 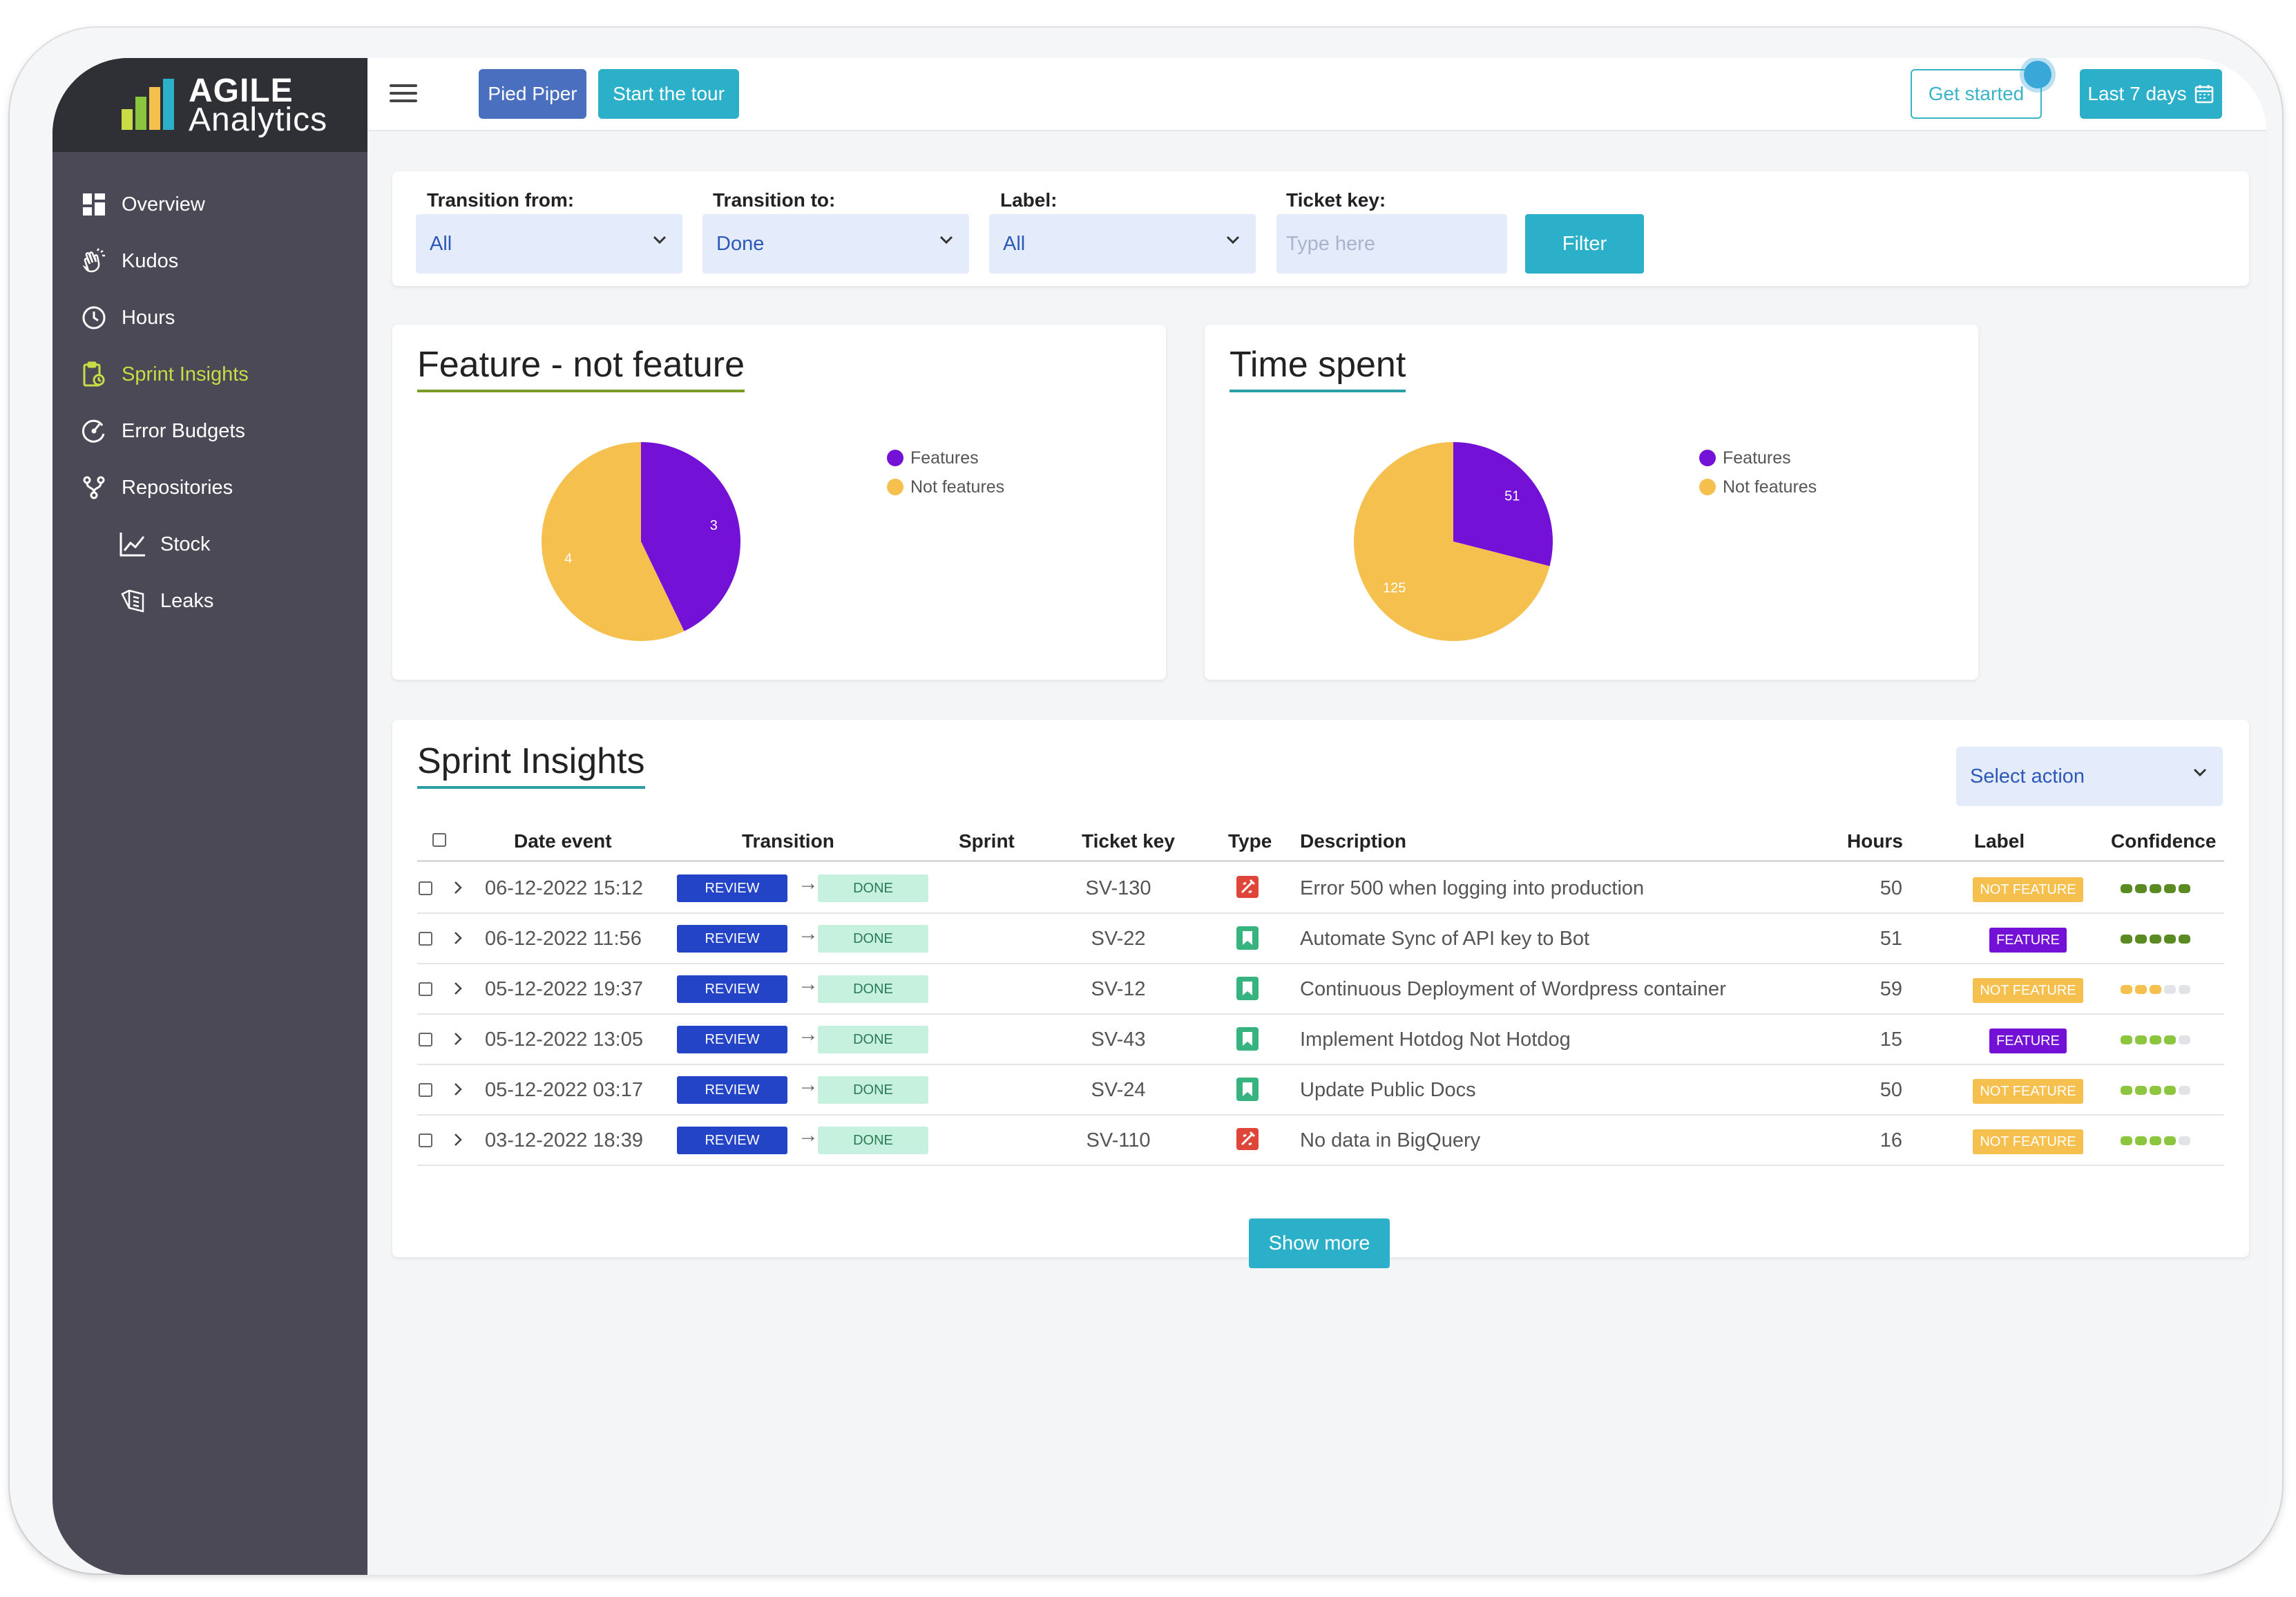 What do you see at coordinates (1318, 368) in the screenshot?
I see `chart-title: Time spent` at bounding box center [1318, 368].